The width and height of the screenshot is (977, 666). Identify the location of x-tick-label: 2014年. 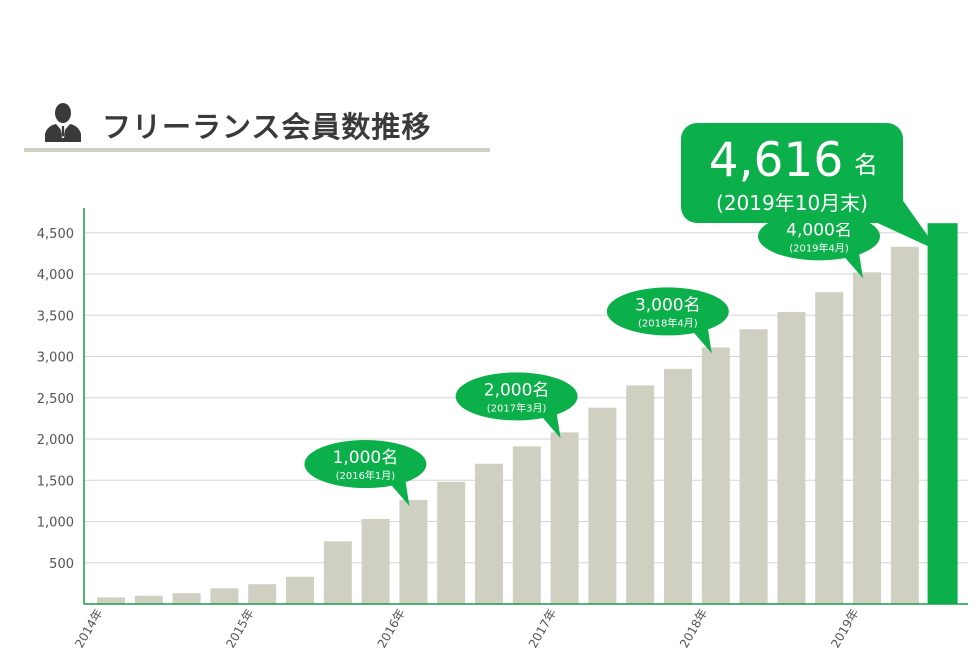
(88, 629).